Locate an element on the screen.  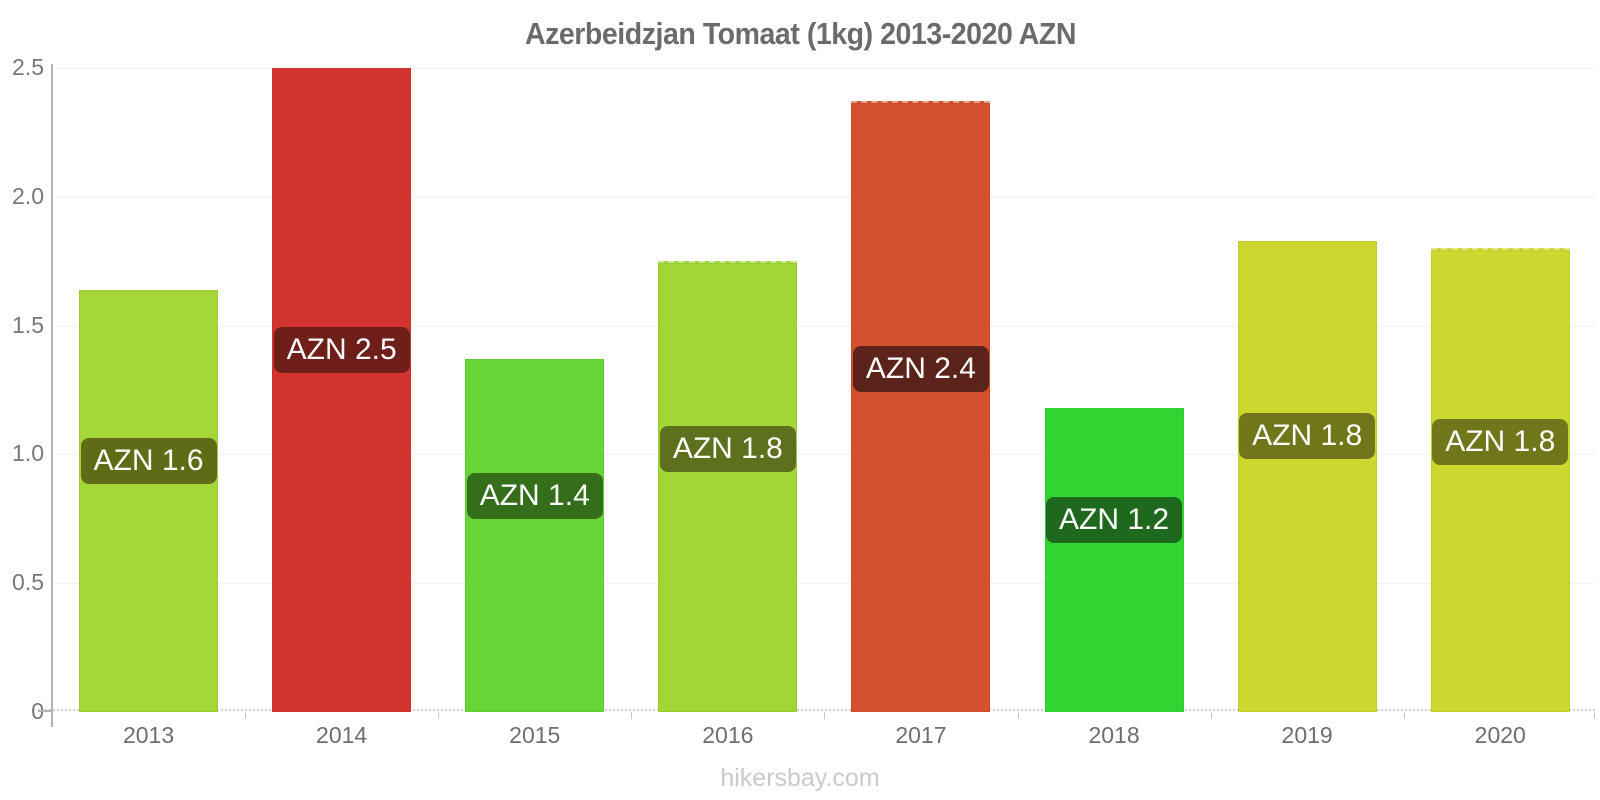
bar-2014: AZN 2.5 is located at coordinates (342, 390).